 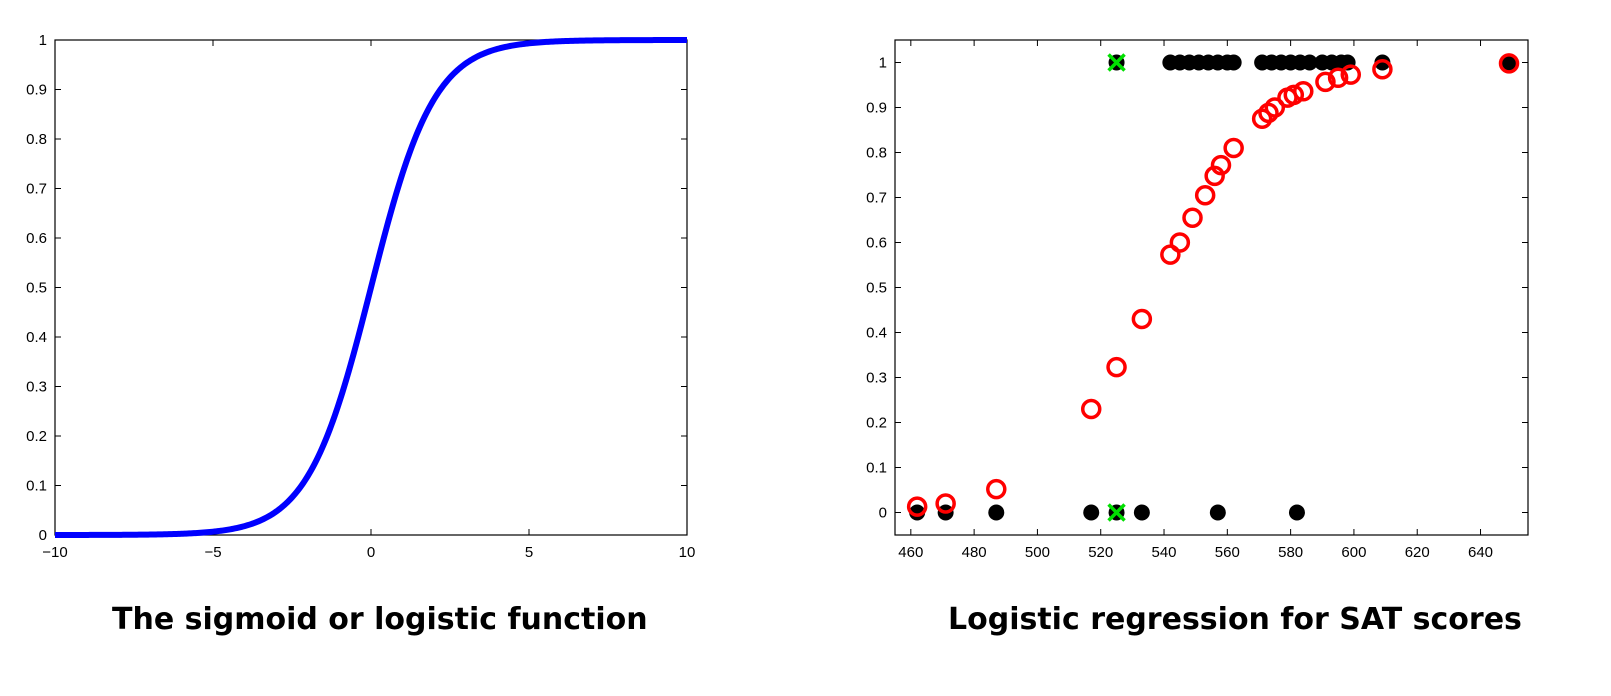 What do you see at coordinates (1480, 552) in the screenshot?
I see `x-tick-label: 640` at bounding box center [1480, 552].